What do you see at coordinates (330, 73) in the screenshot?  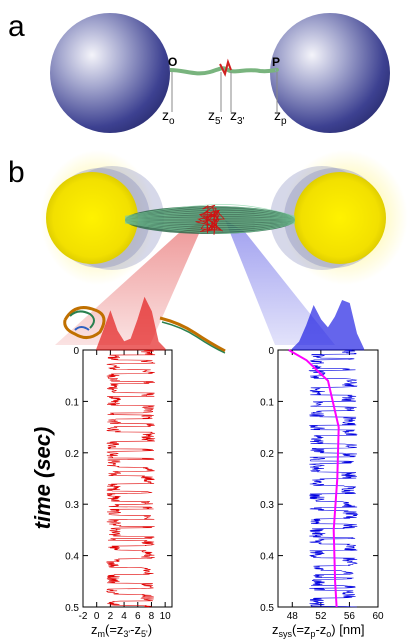 I see `right-bead` at bounding box center [330, 73].